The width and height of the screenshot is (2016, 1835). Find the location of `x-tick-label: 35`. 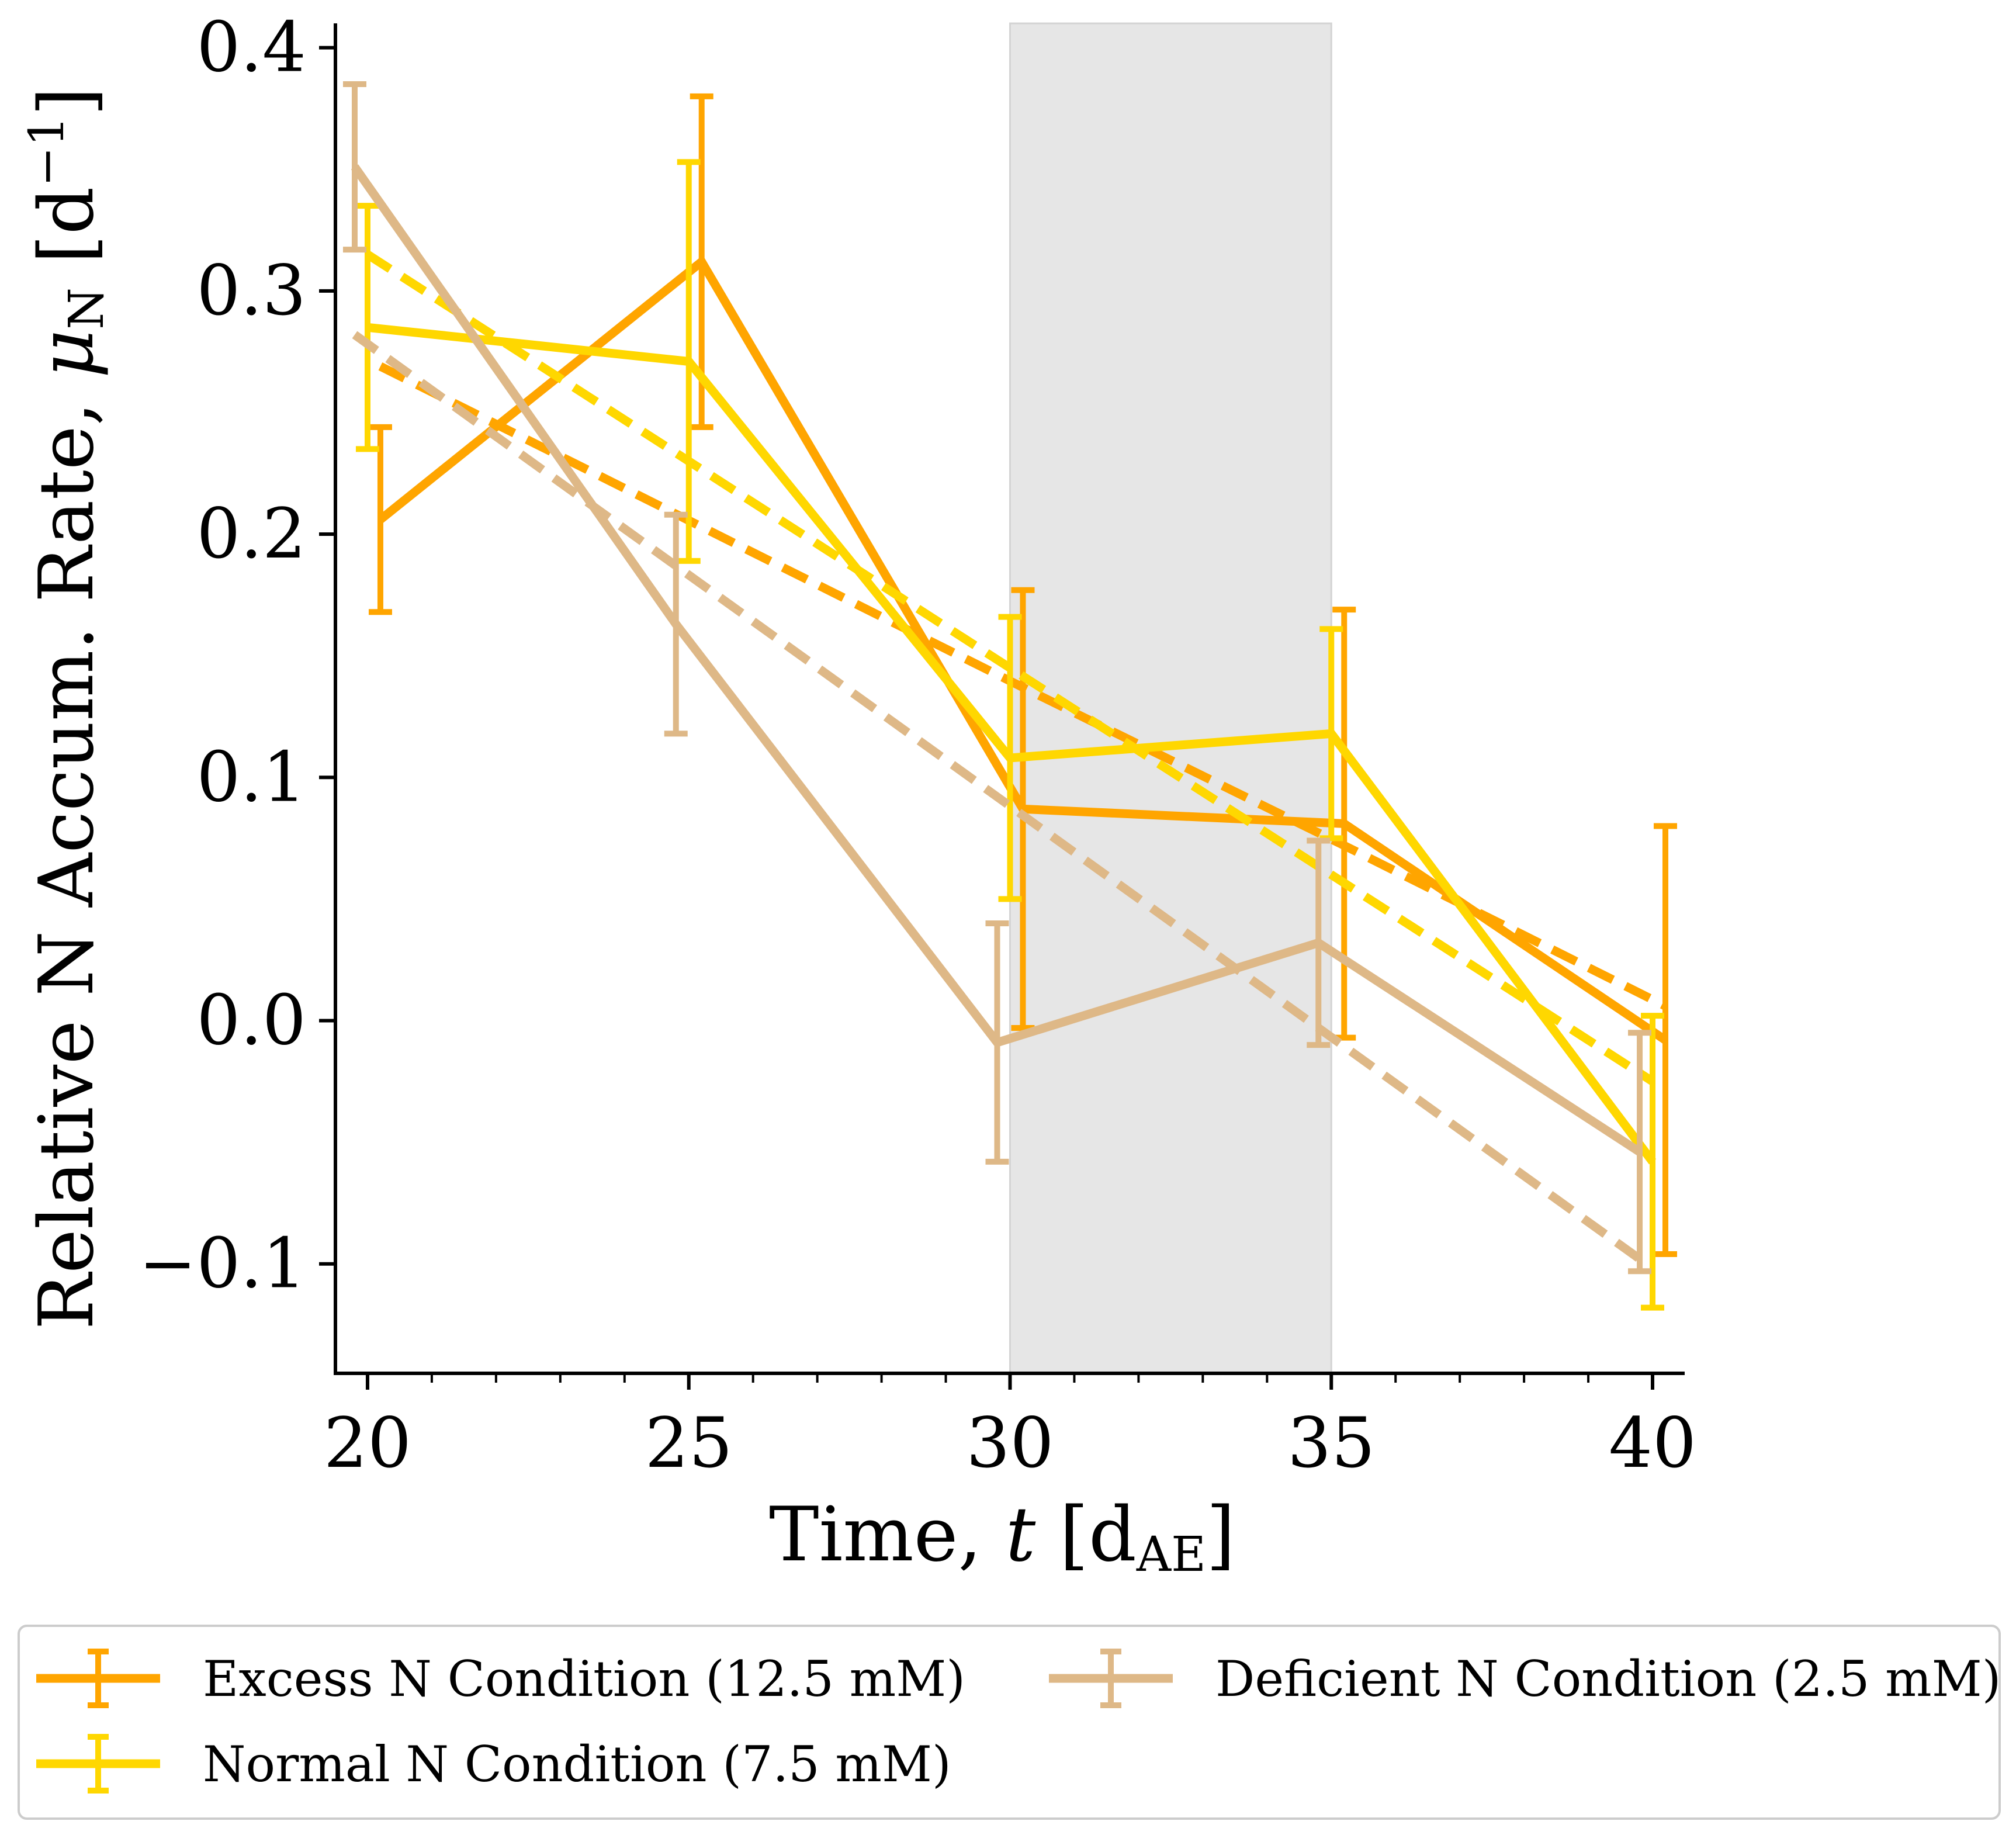

x-tick-label: 35 is located at coordinates (1331, 1443).